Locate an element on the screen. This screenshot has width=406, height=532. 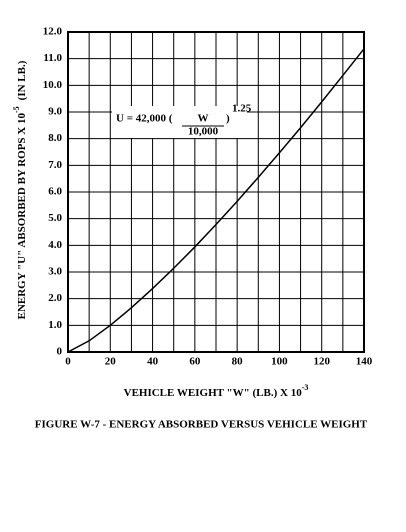
y-label-text: ENERGY "U" ABSORBED BY ROPS X 10 is located at coordinates (22, 216).